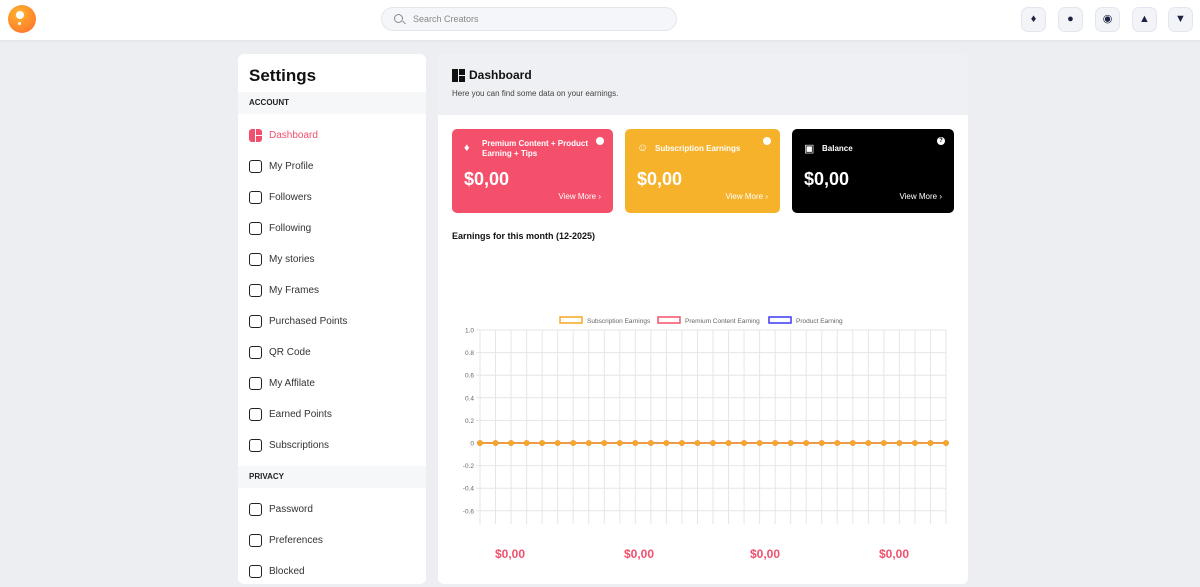 The image size is (1200, 587). I want to click on sidebar-item-label: Purchased Points, so click(308, 321).